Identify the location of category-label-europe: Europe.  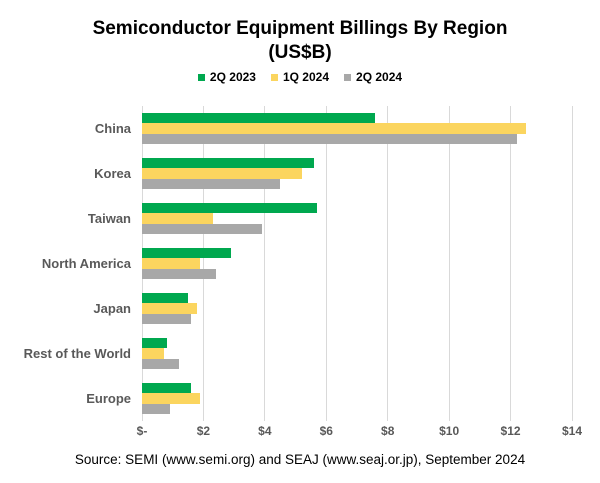
(108, 398).